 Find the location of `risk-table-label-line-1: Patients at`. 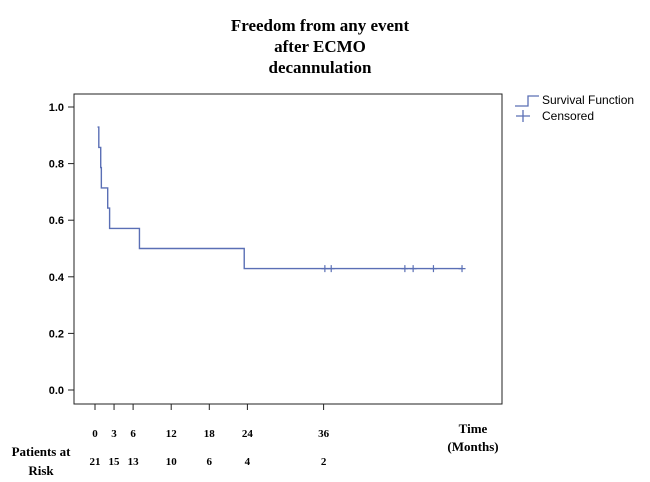

risk-table-label-line-1: Patients at is located at coordinates (42, 451).